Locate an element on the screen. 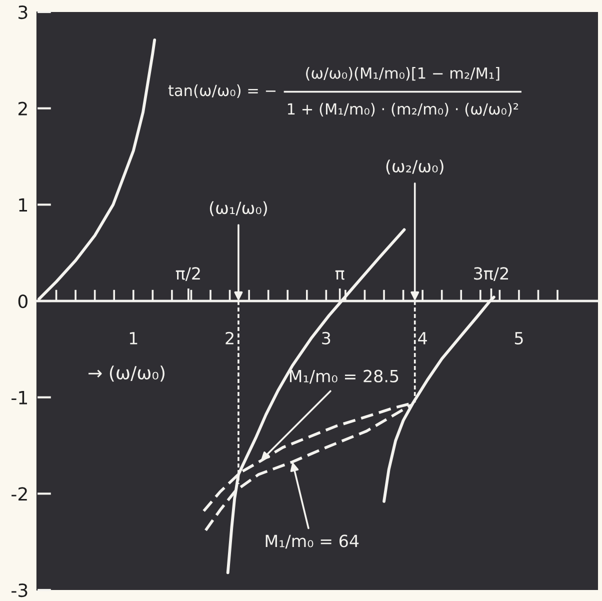 Image resolution: width=602 pixels, height=601 pixels. x-tick-label: 3 is located at coordinates (326, 338).